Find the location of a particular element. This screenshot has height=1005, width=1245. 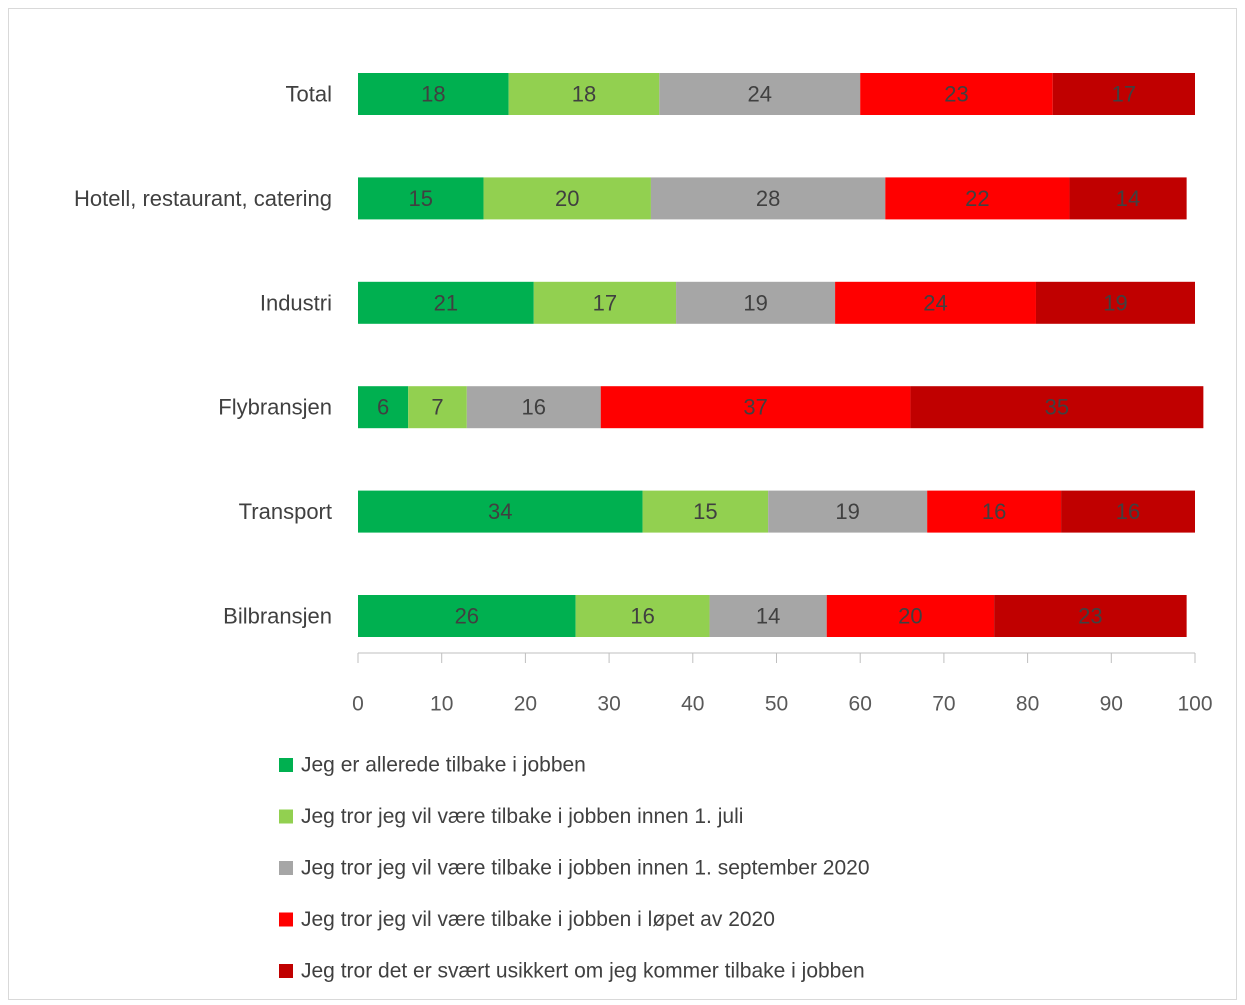

data-label: 35 is located at coordinates (1057, 407).